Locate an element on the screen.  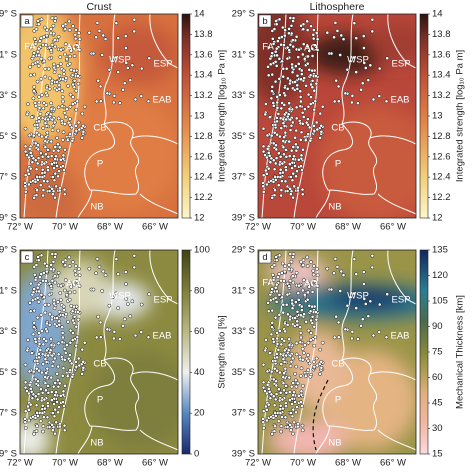
colorbar-tick-label: 12.2 is located at coordinates (441, 197).